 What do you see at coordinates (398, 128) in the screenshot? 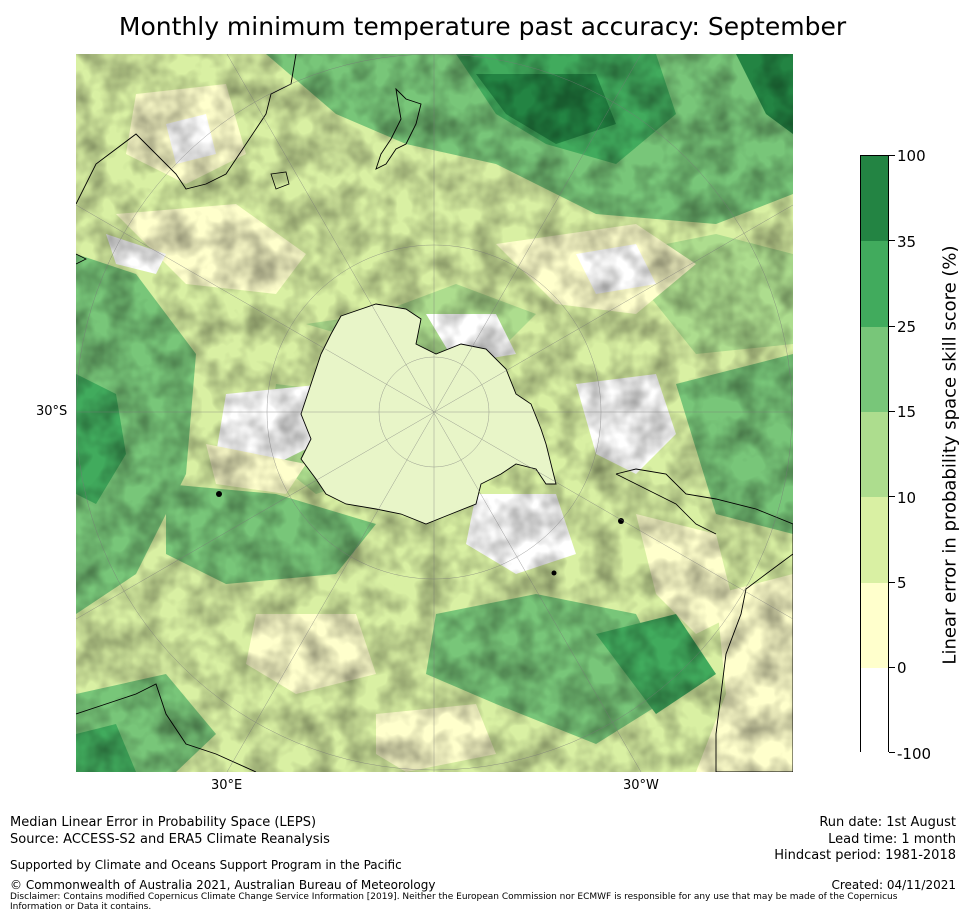
I see `new-zealand-coastline` at bounding box center [398, 128].